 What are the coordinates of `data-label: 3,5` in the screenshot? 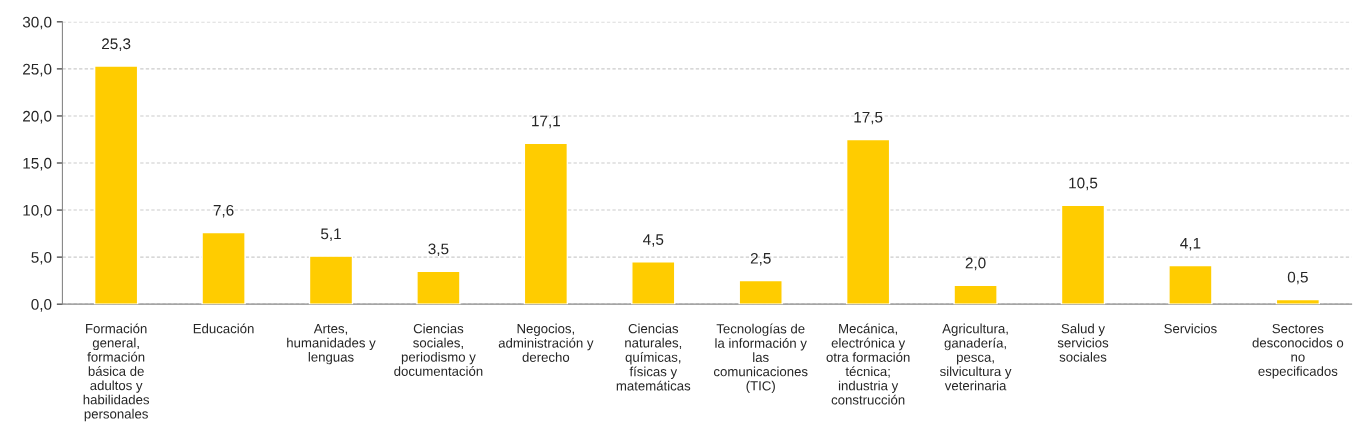 It's located at (438, 250).